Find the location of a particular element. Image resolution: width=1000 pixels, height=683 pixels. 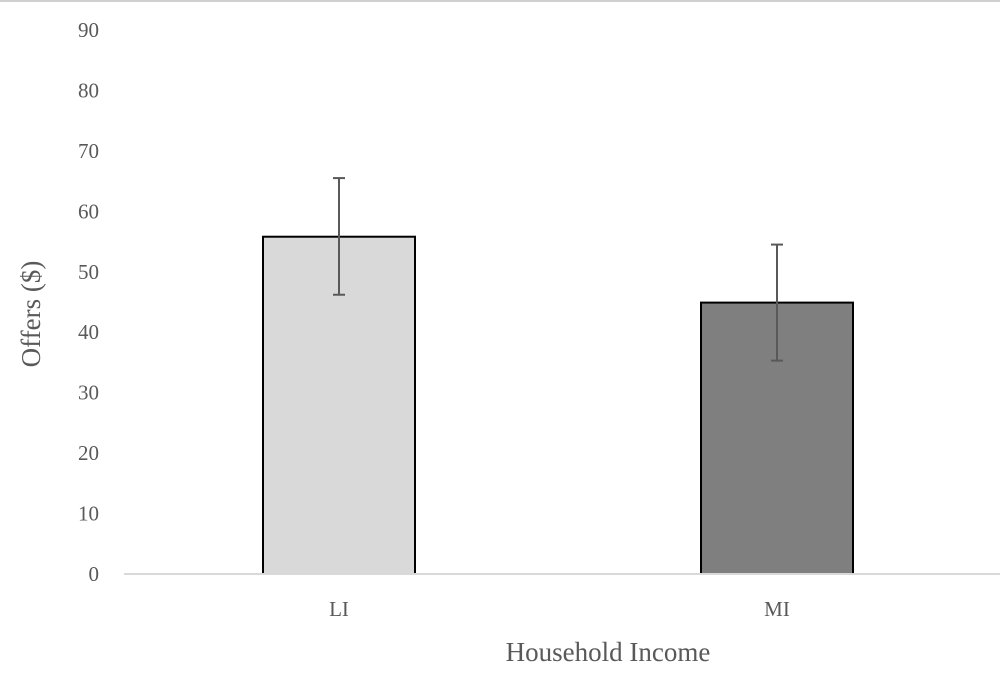

x-axis-title: Household Income is located at coordinates (608, 652).